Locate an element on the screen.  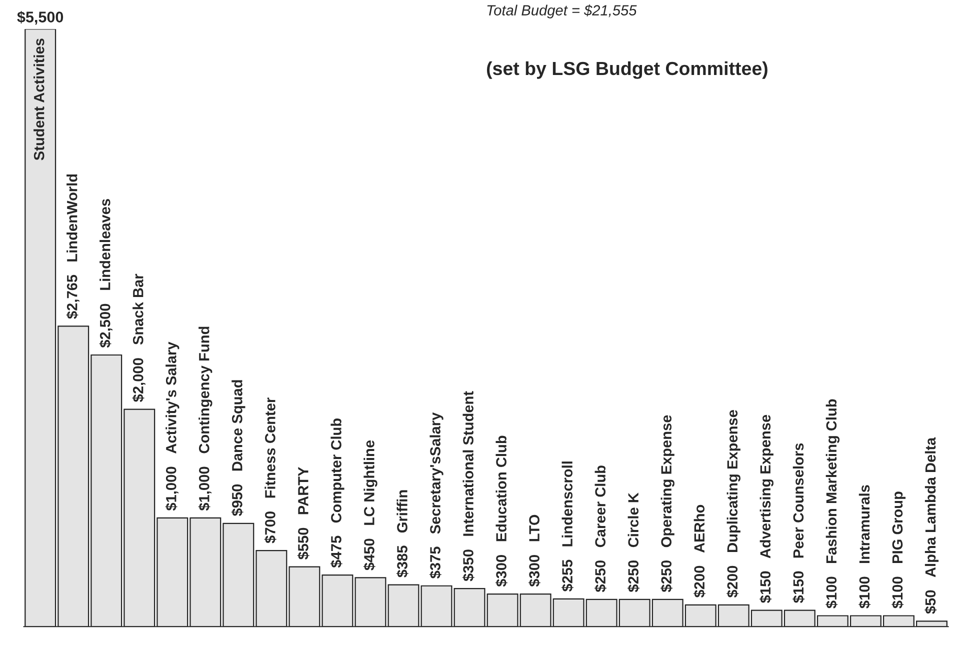
x-tick-label: Peer Counselors is located at coordinates (798, 500).